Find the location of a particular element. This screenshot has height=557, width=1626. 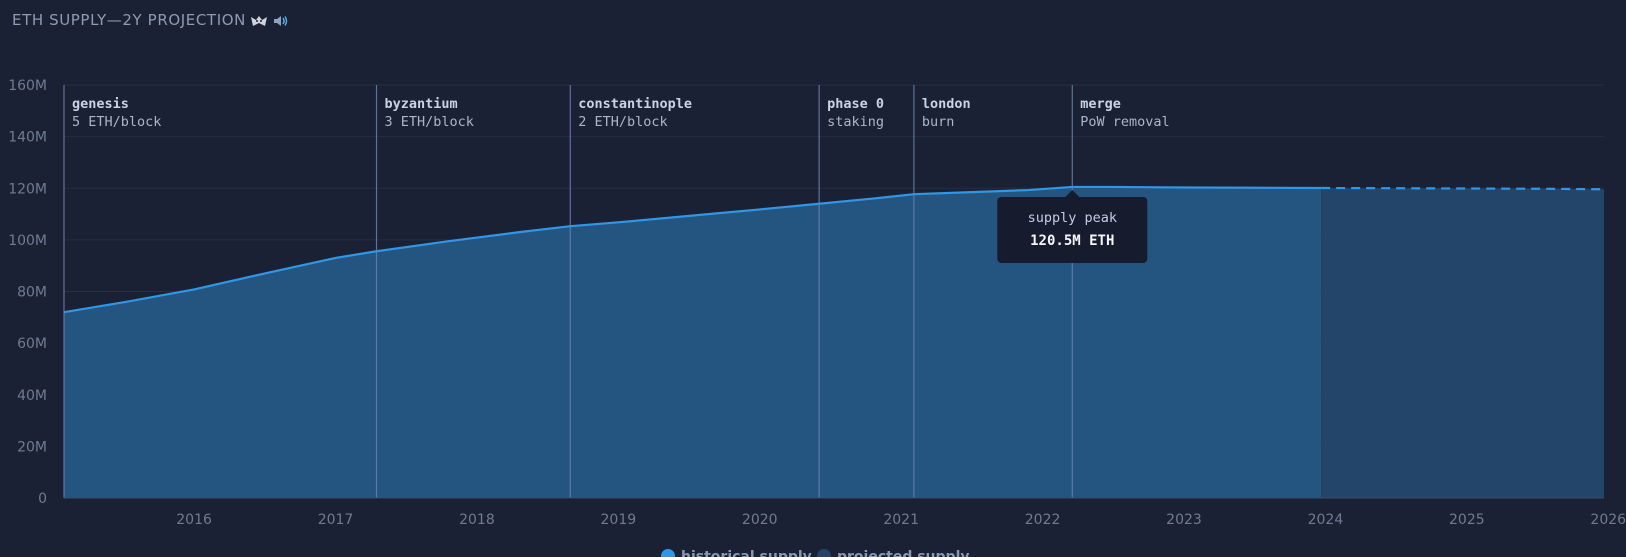

y-tick-label: 120M is located at coordinates (27, 189).